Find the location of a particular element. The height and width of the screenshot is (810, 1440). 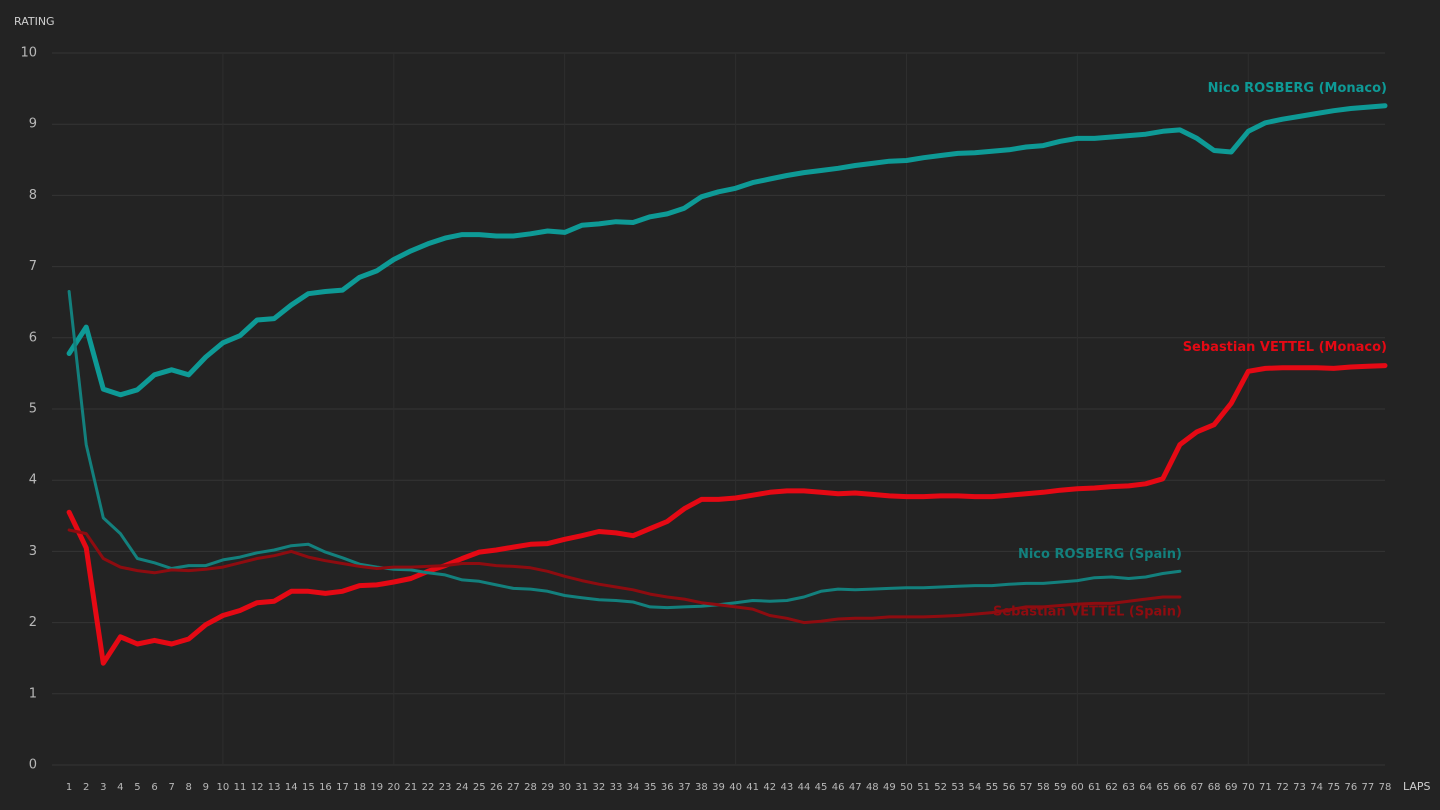

x-tick-label: 26 is located at coordinates (496, 787).